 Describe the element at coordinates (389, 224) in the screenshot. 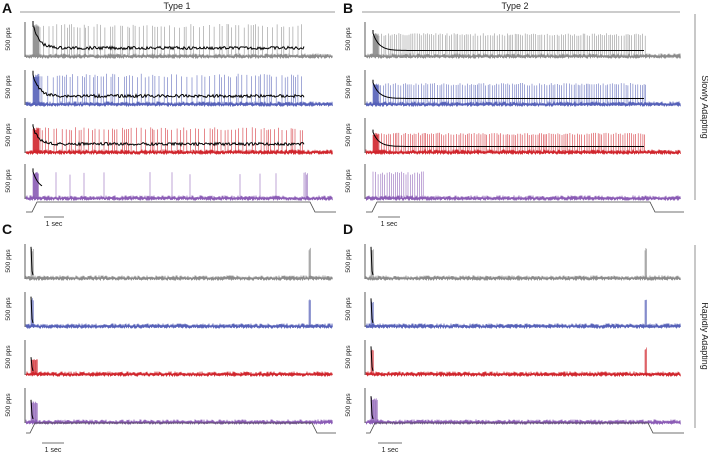

I see `scale-bar-label-b: 1 sec` at that location.